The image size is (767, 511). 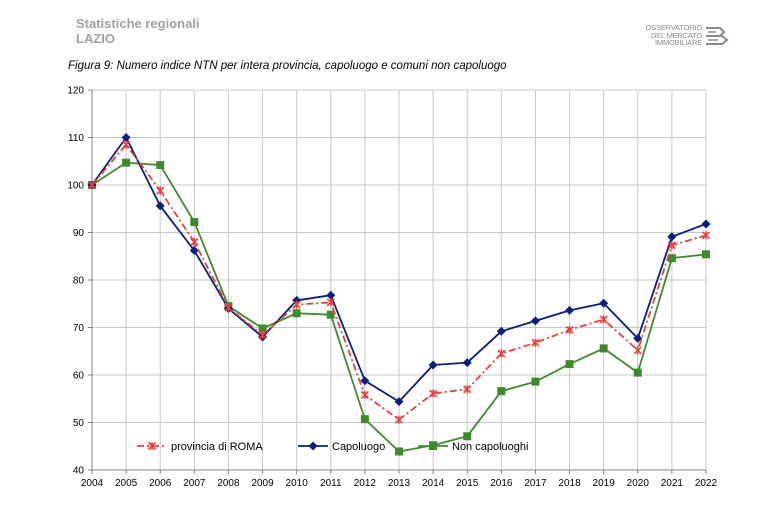 What do you see at coordinates (331, 483) in the screenshot?
I see `x-tick-label: 2011` at bounding box center [331, 483].